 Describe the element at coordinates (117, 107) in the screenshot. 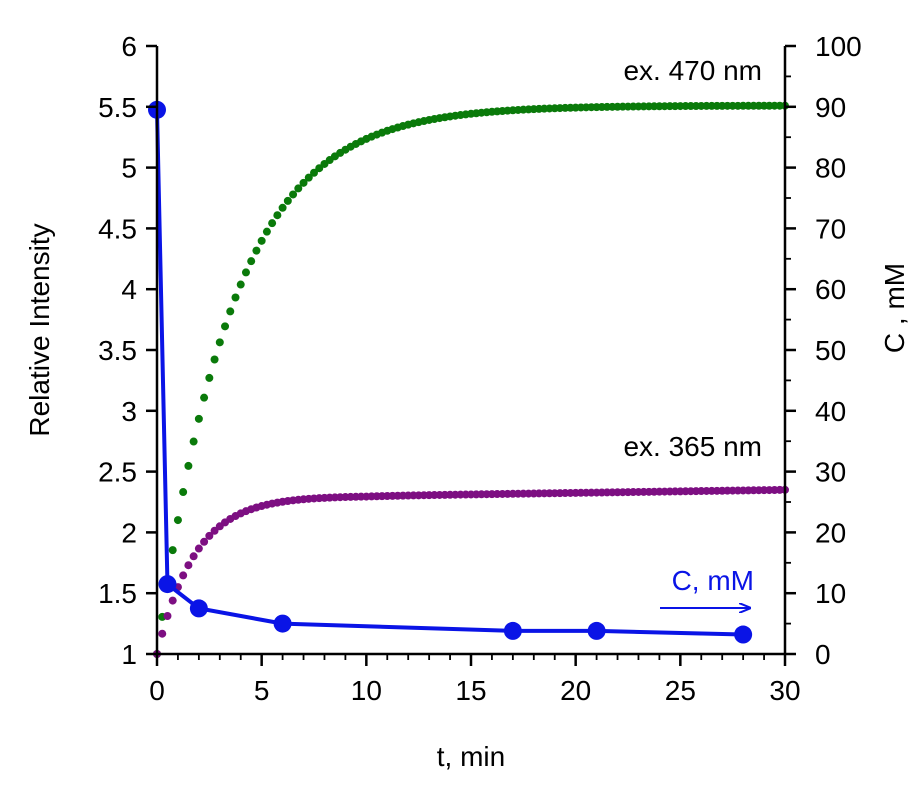

I see `left-y-tick-label: 5.5` at that location.